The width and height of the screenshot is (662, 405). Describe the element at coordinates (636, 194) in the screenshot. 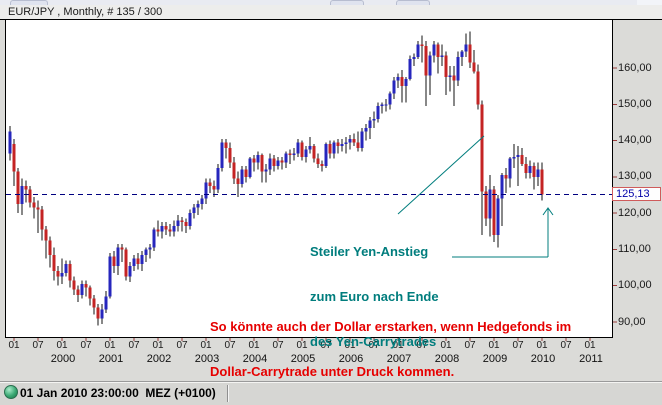

I see `last-price-badge: 125,13` at that location.